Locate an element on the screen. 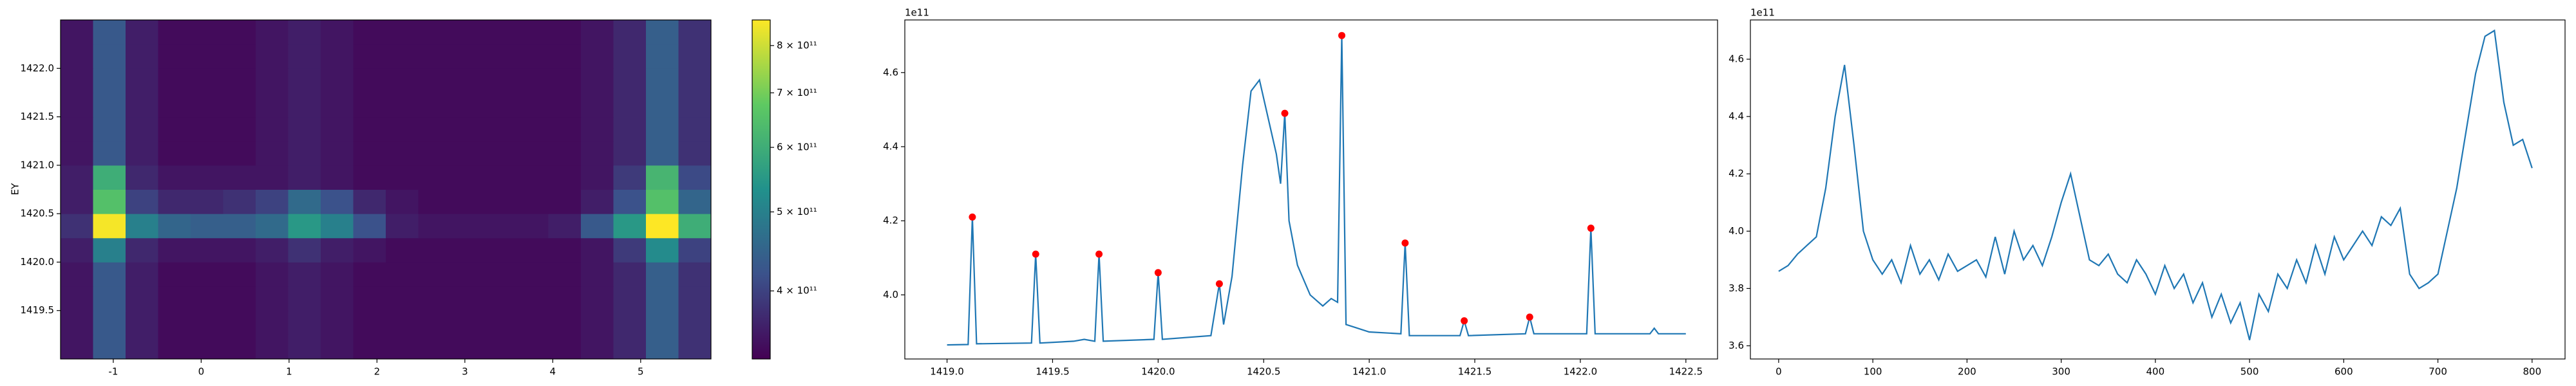 The width and height of the screenshot is (2576, 386). x-tick-label: 3 is located at coordinates (465, 372).